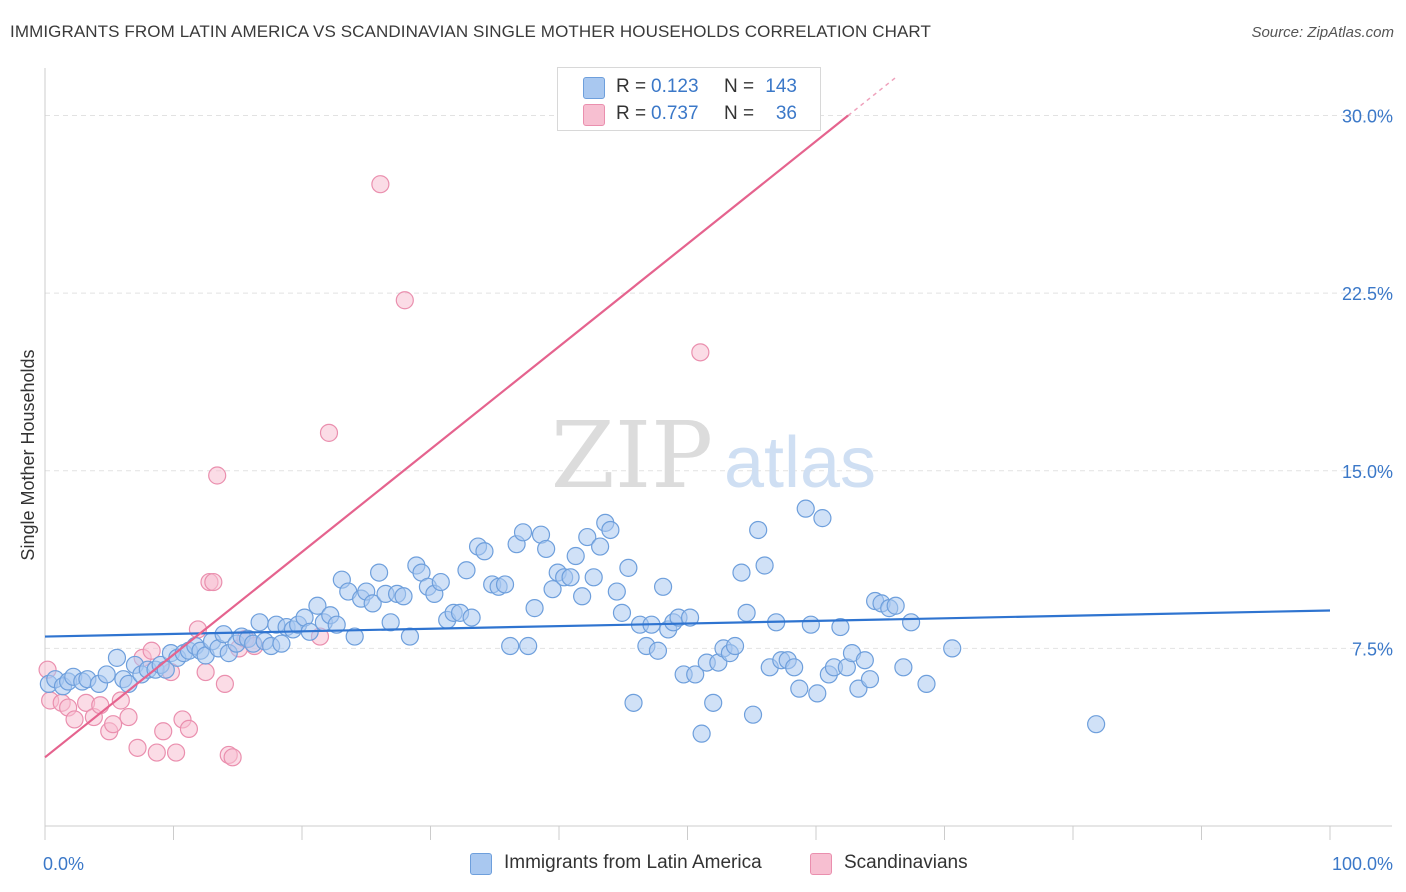 This screenshot has width=1406, height=892. Describe the element at coordinates (1367, 472) in the screenshot. I see `y-tick-label: 15.0%` at that location.